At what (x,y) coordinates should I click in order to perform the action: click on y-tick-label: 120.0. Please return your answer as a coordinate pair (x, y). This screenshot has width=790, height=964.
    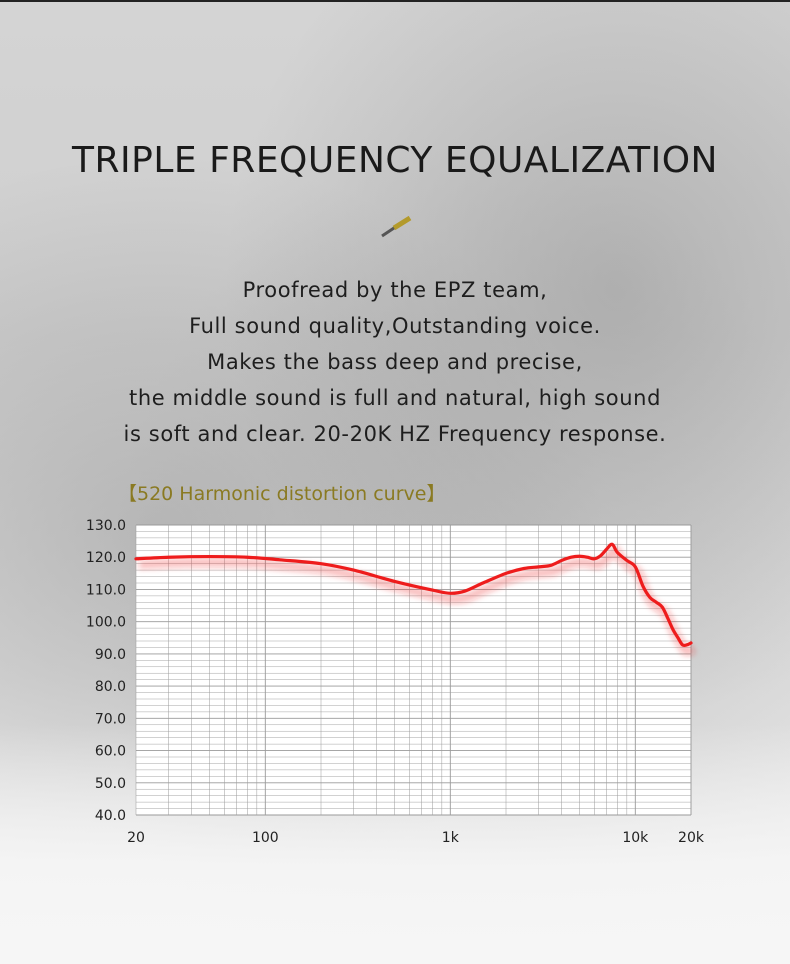
    Looking at the image, I should click on (106, 558).